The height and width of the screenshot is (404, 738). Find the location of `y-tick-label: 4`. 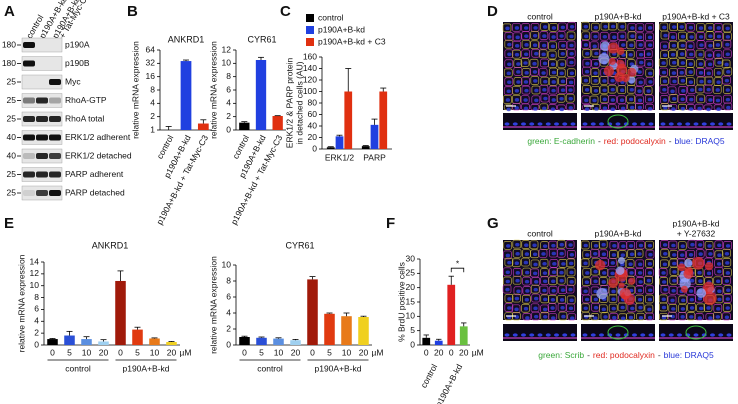

y-tick-label: 4 is located at coordinates (36, 321).